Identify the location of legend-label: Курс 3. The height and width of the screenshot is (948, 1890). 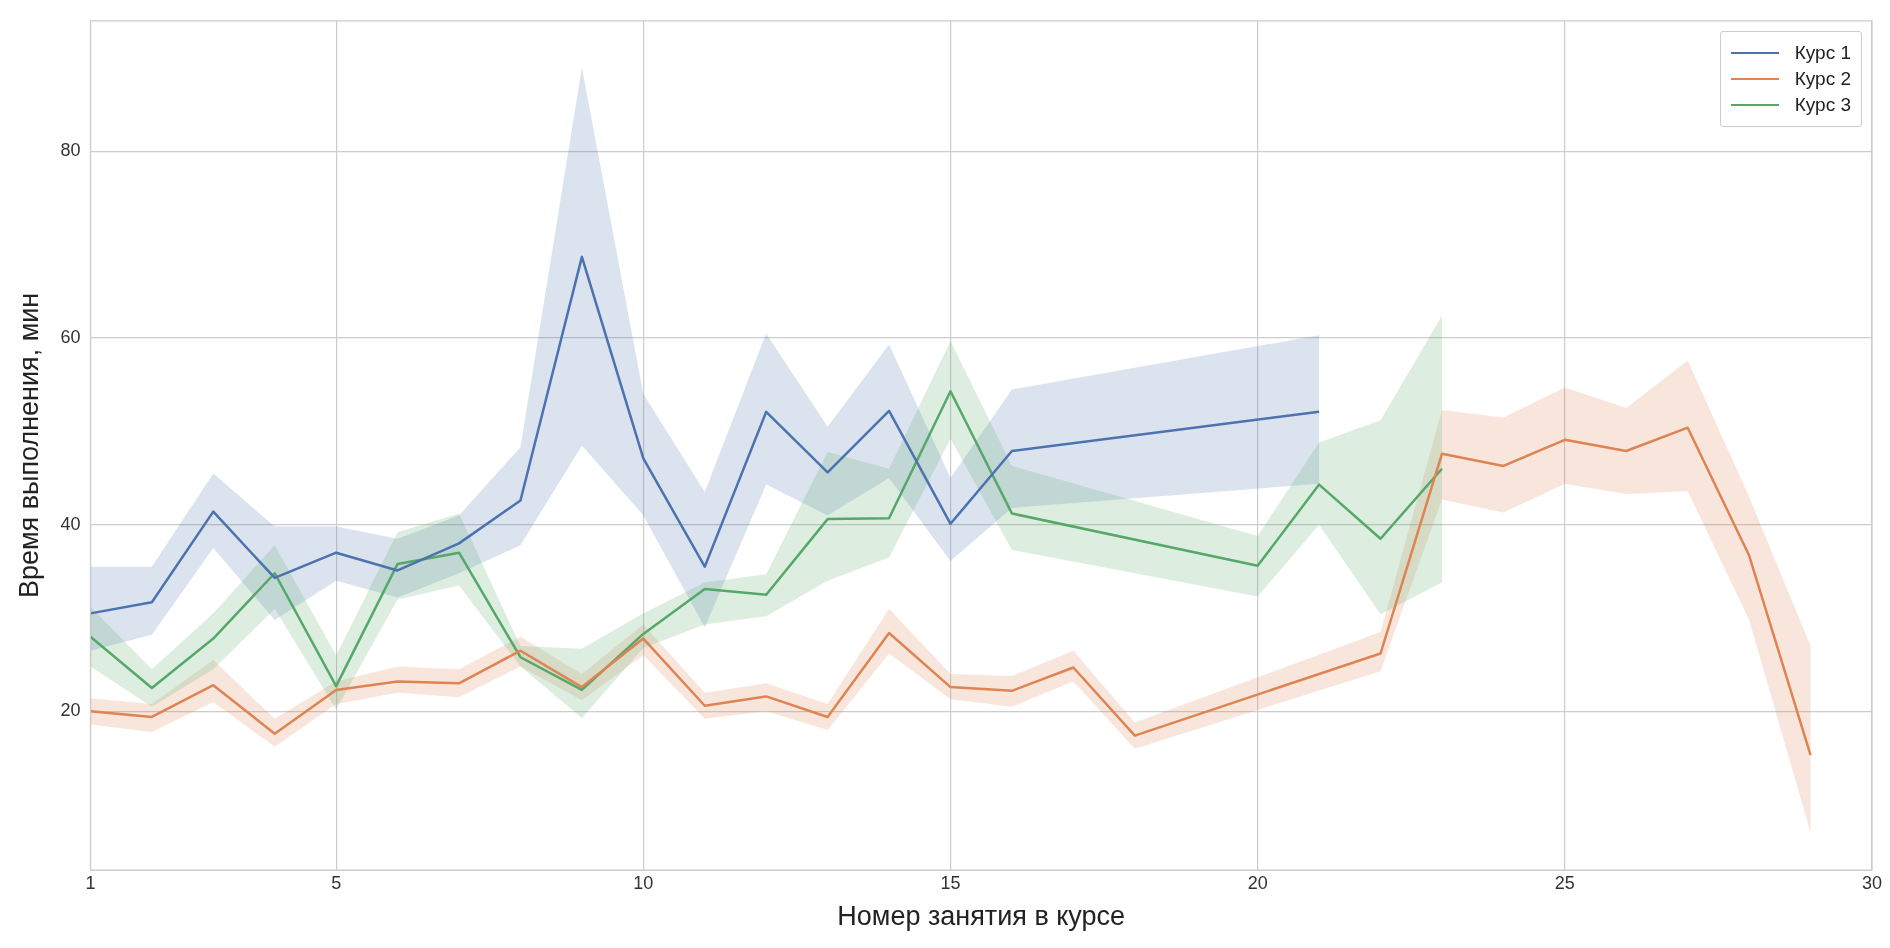
(1822, 104).